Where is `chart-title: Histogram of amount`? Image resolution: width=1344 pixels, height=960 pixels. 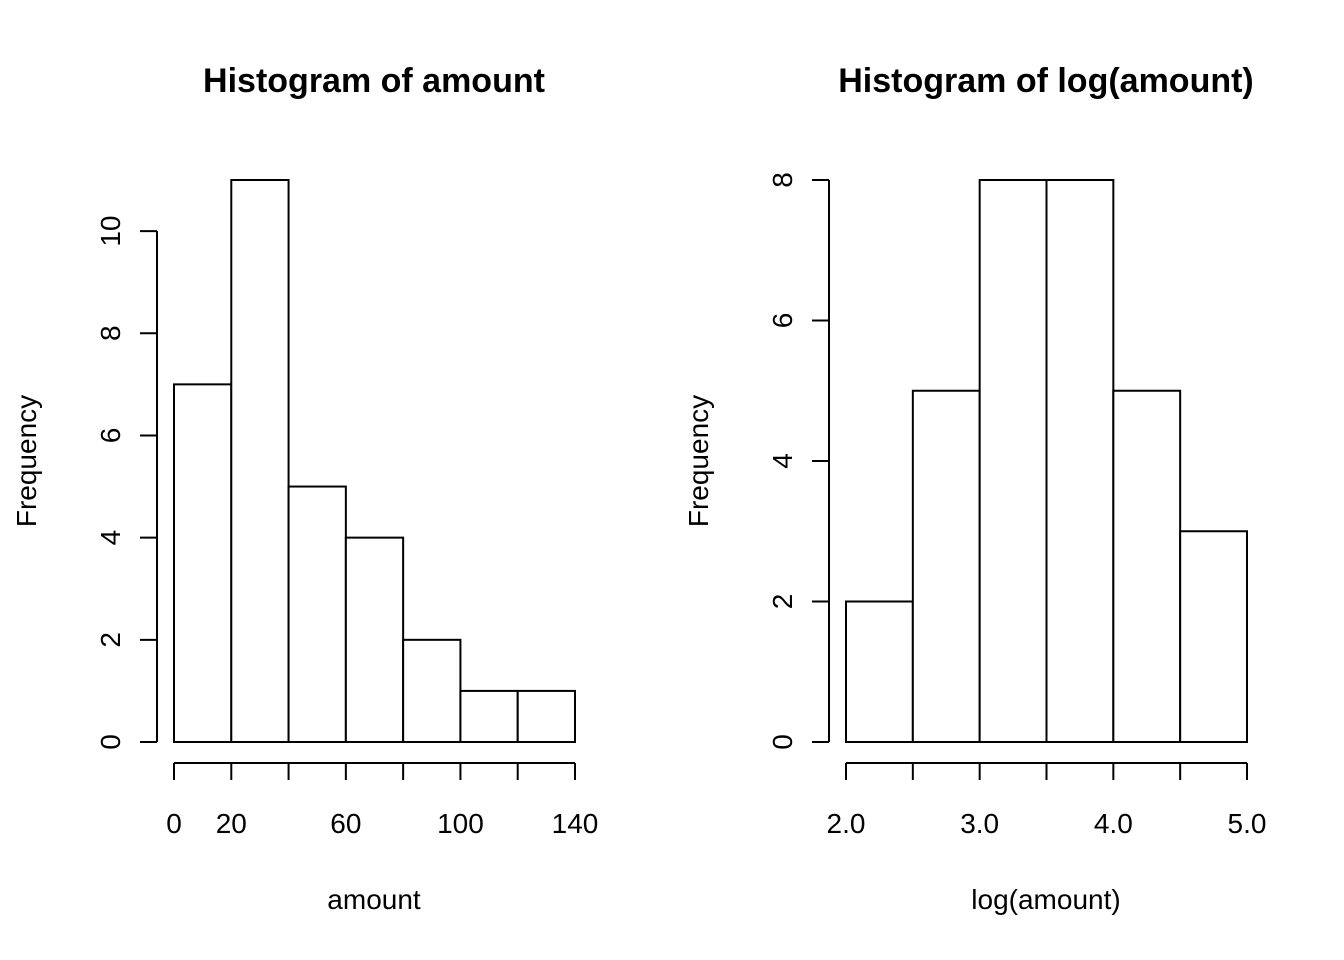
chart-title: Histogram of amount is located at coordinates (374, 81).